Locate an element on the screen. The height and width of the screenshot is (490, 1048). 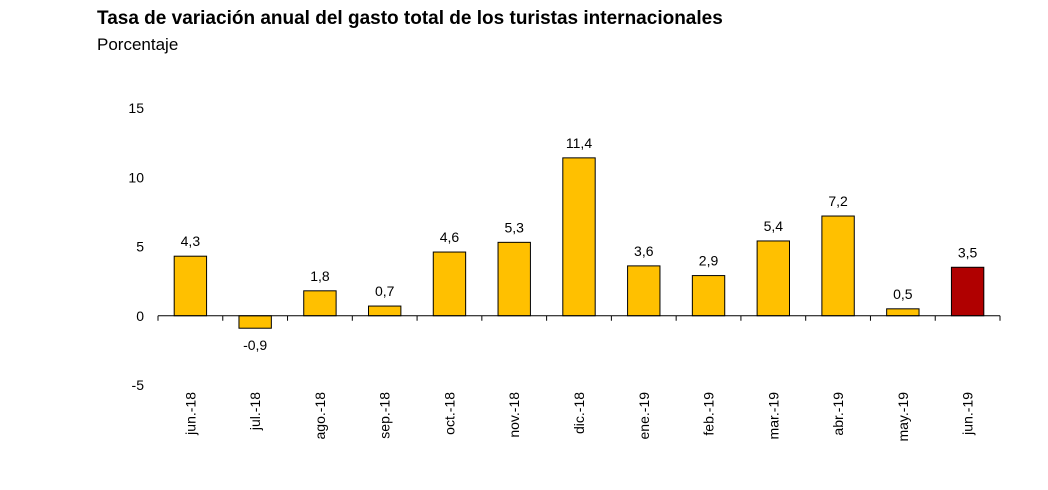
data-label: 4,6 is located at coordinates (450, 237).